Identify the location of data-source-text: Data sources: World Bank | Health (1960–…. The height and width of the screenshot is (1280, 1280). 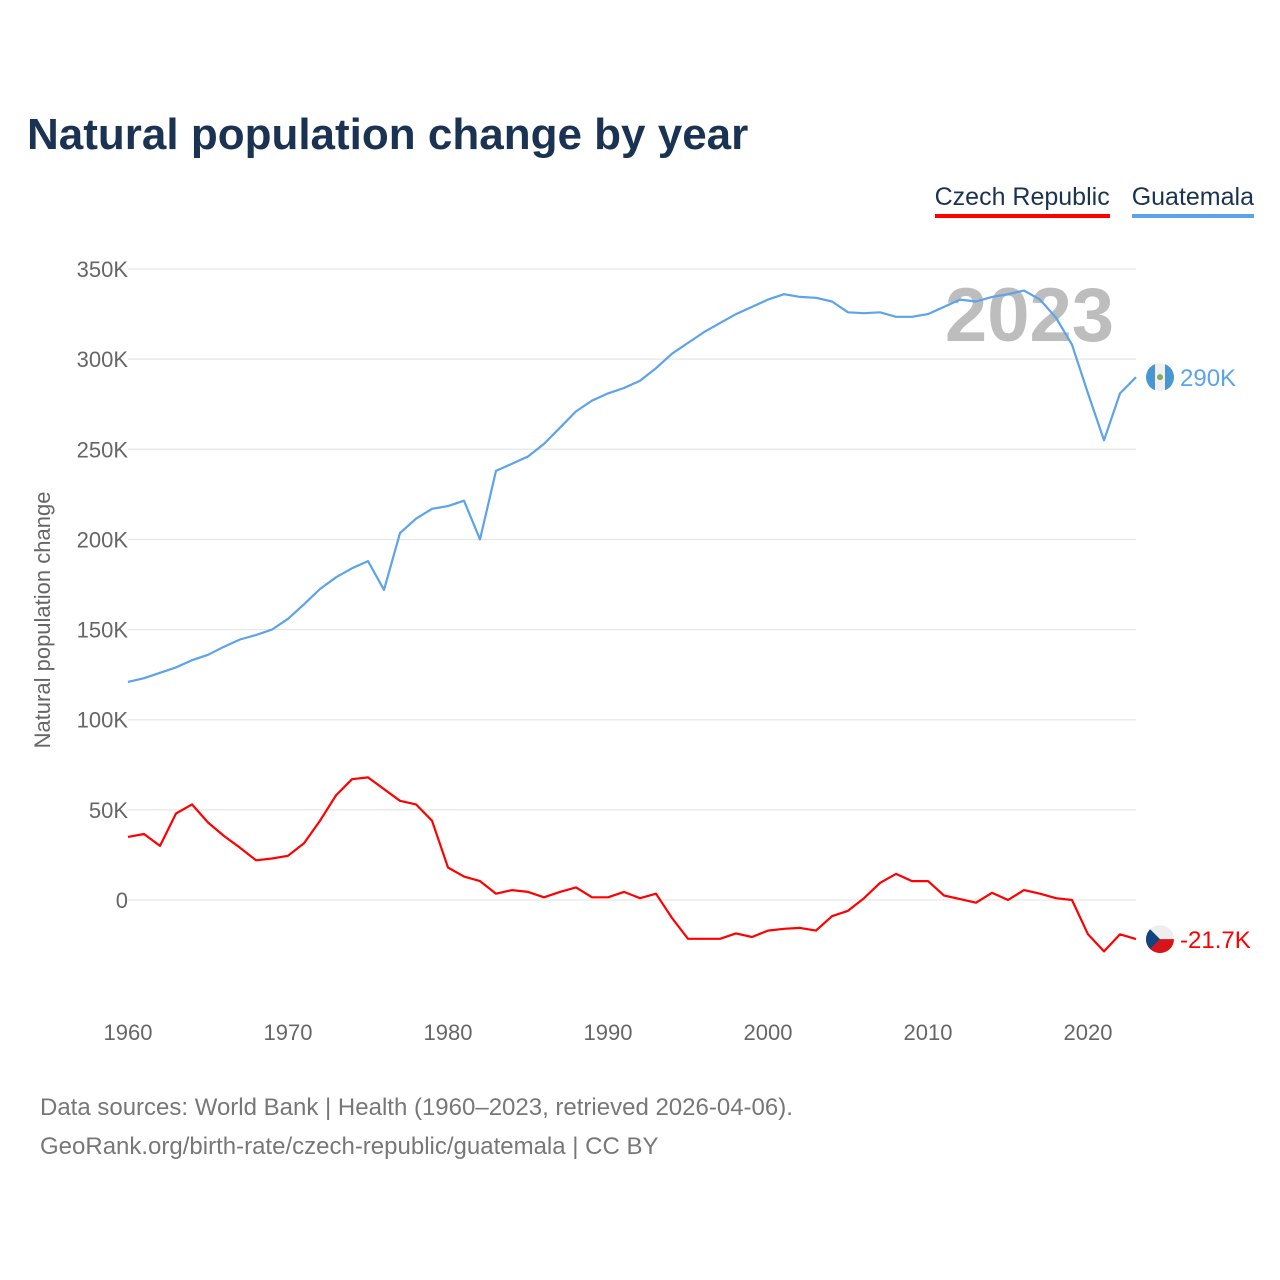
(416, 1107).